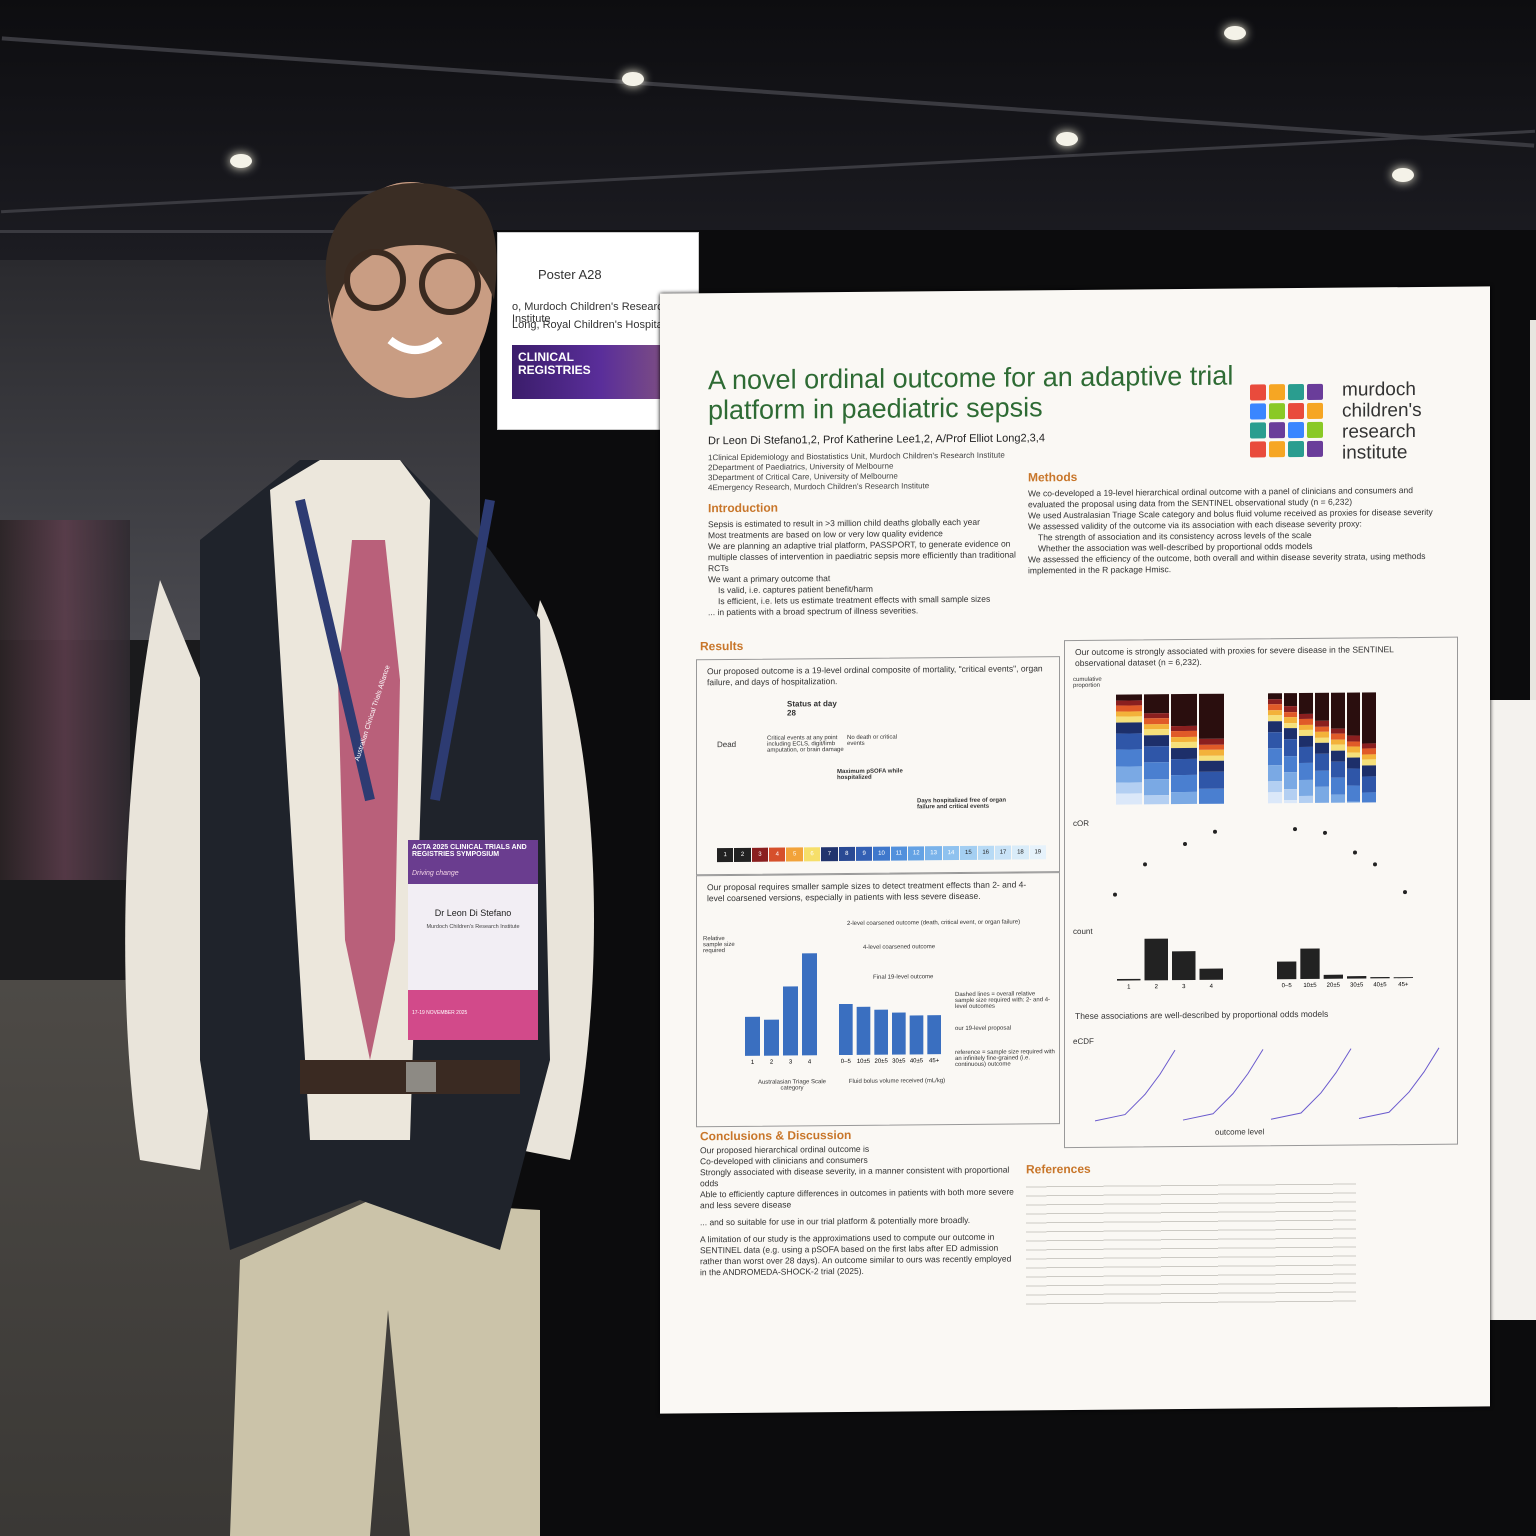  What do you see at coordinates (916, 853) in the screenshot?
I see `scale-level: 12` at bounding box center [916, 853].